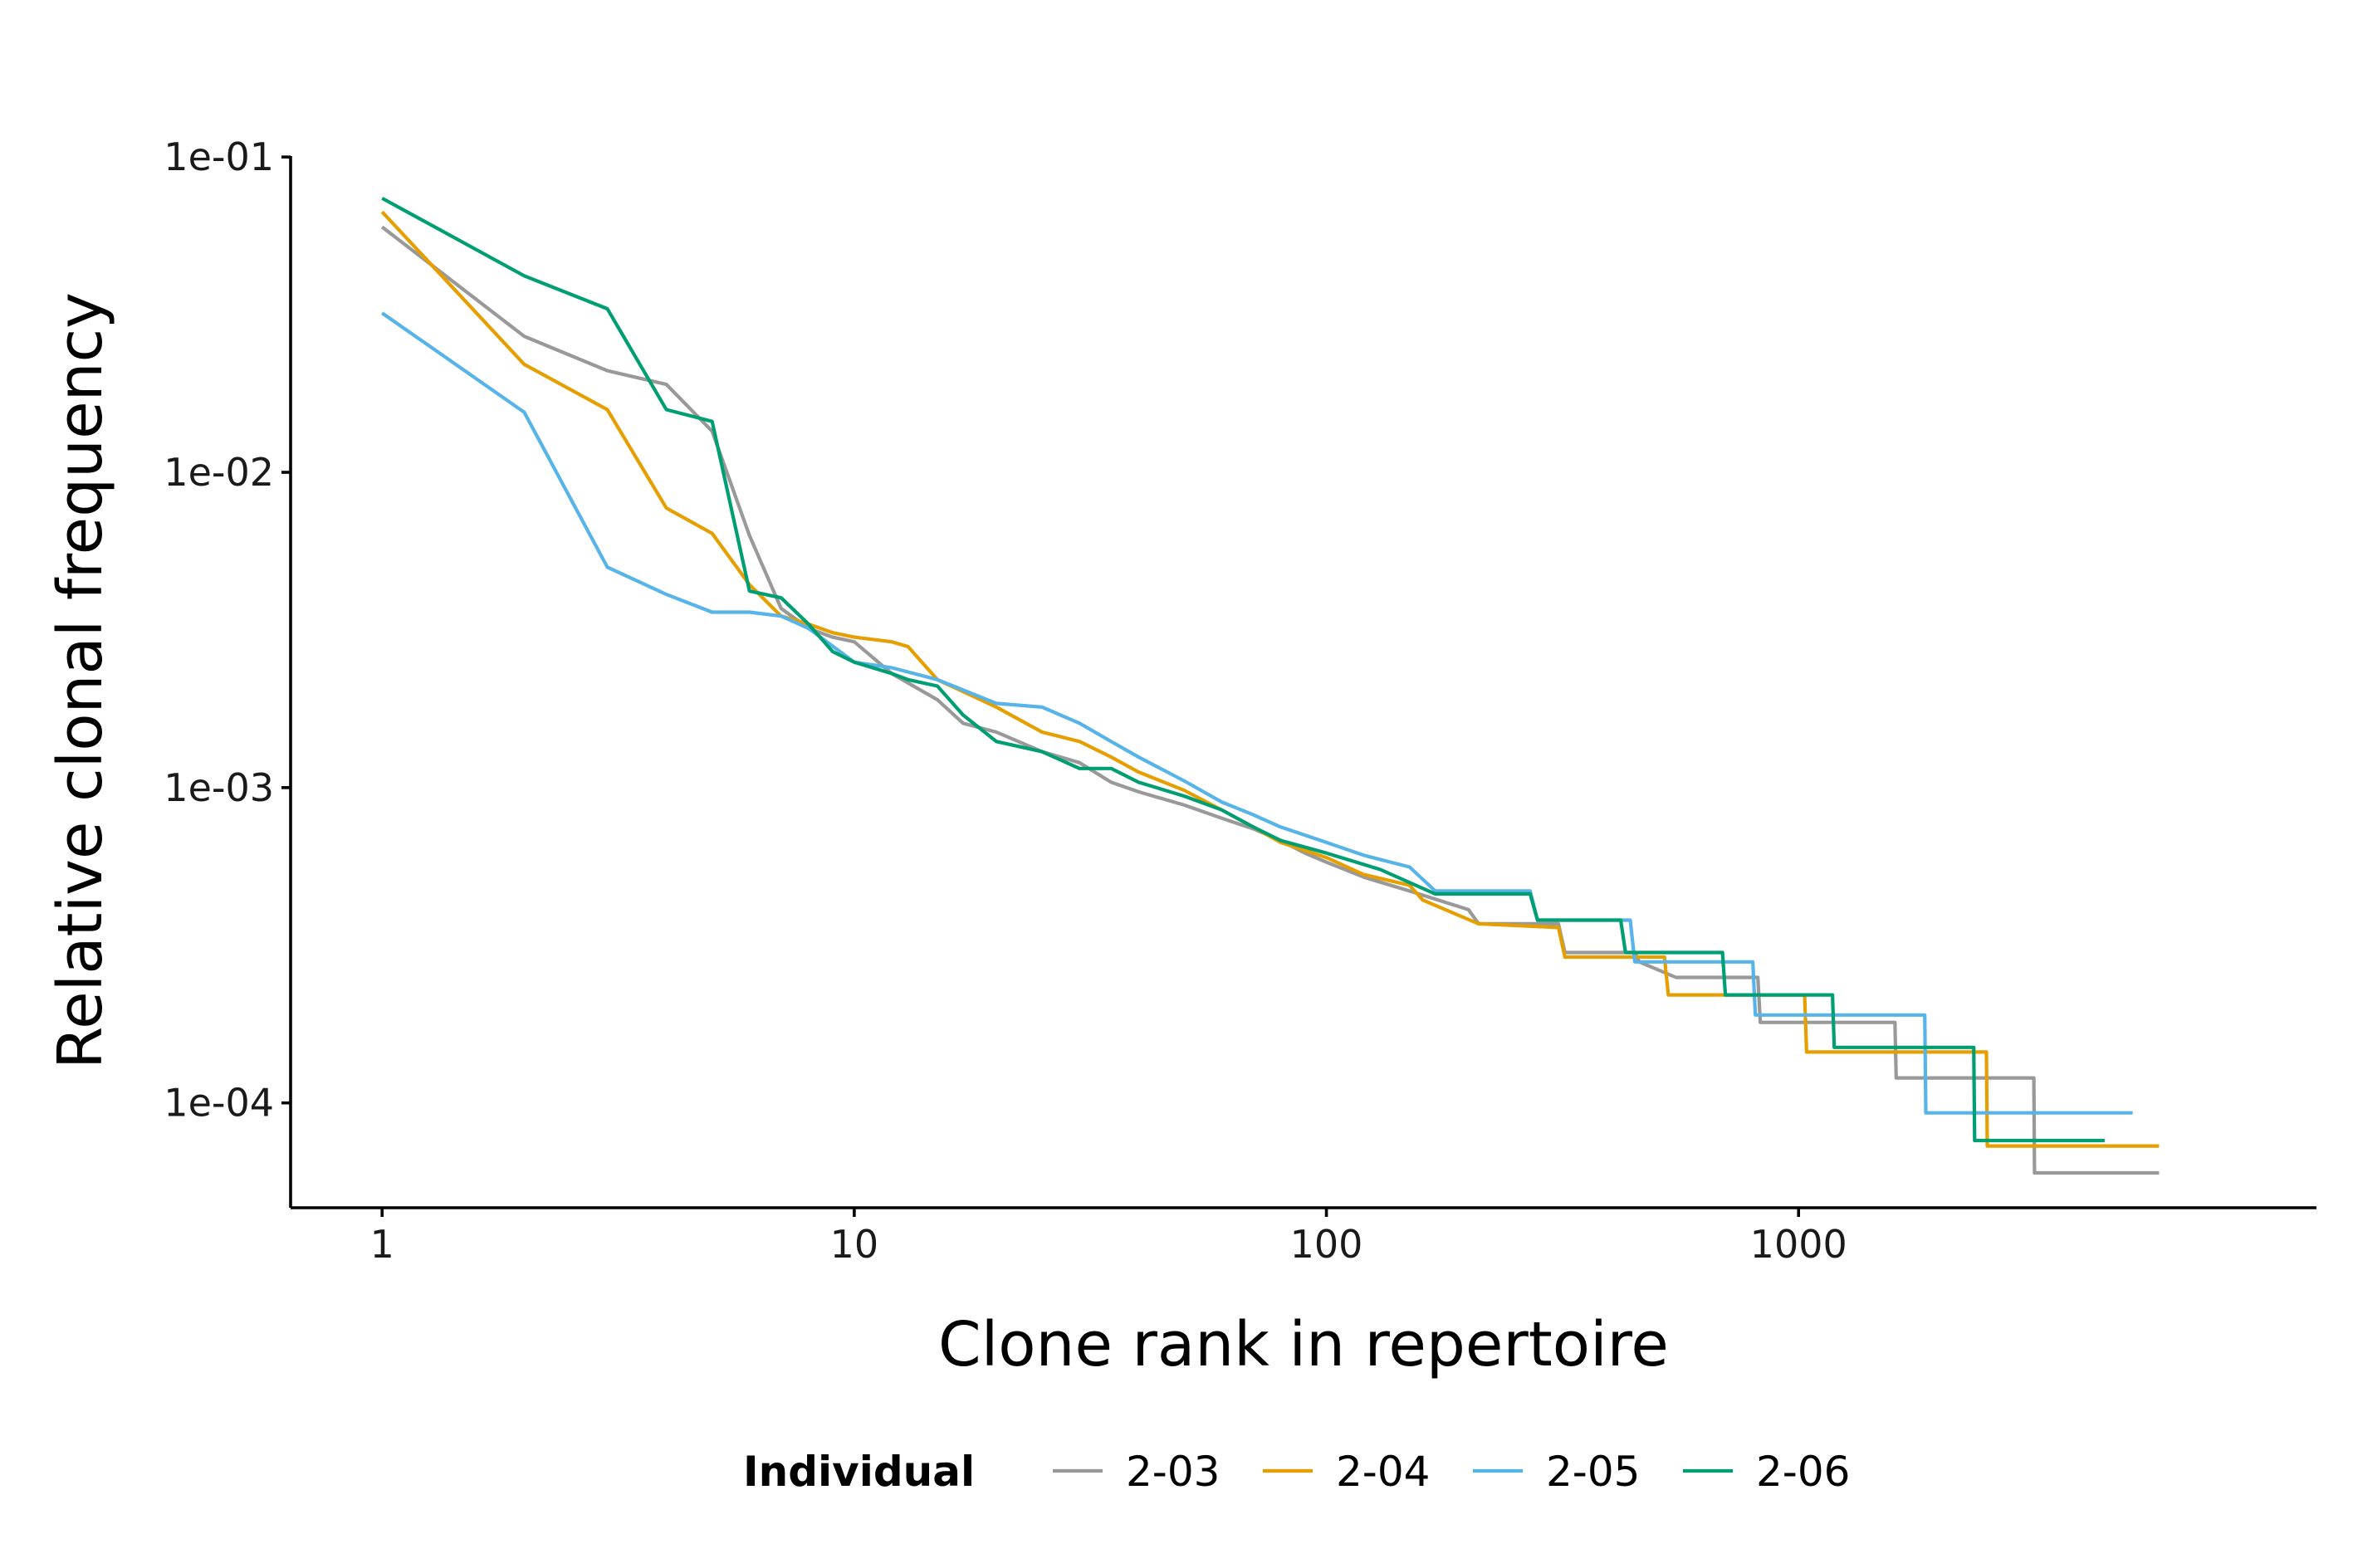 The width and height of the screenshot is (2353, 1568). What do you see at coordinates (219, 473) in the screenshot?
I see `y-tick-label: 1e-02` at bounding box center [219, 473].